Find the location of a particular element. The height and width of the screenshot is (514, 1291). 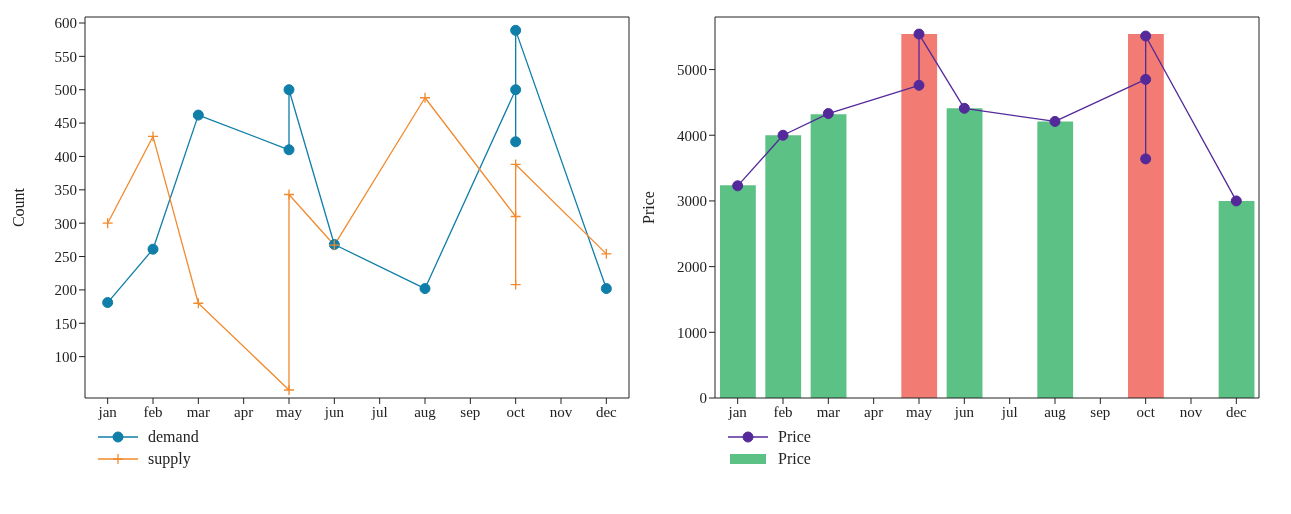

y-tick-label: 3000 is located at coordinates (692, 201).